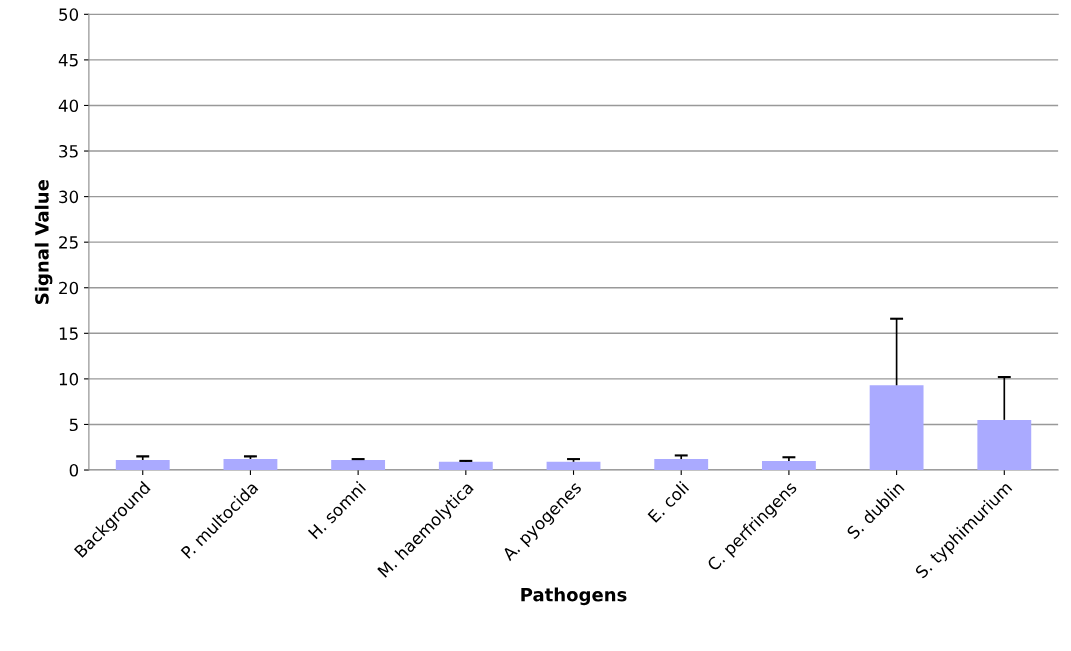 The width and height of the screenshot is (1071, 651). I want to click on y-tick-label: 10, so click(69, 379).